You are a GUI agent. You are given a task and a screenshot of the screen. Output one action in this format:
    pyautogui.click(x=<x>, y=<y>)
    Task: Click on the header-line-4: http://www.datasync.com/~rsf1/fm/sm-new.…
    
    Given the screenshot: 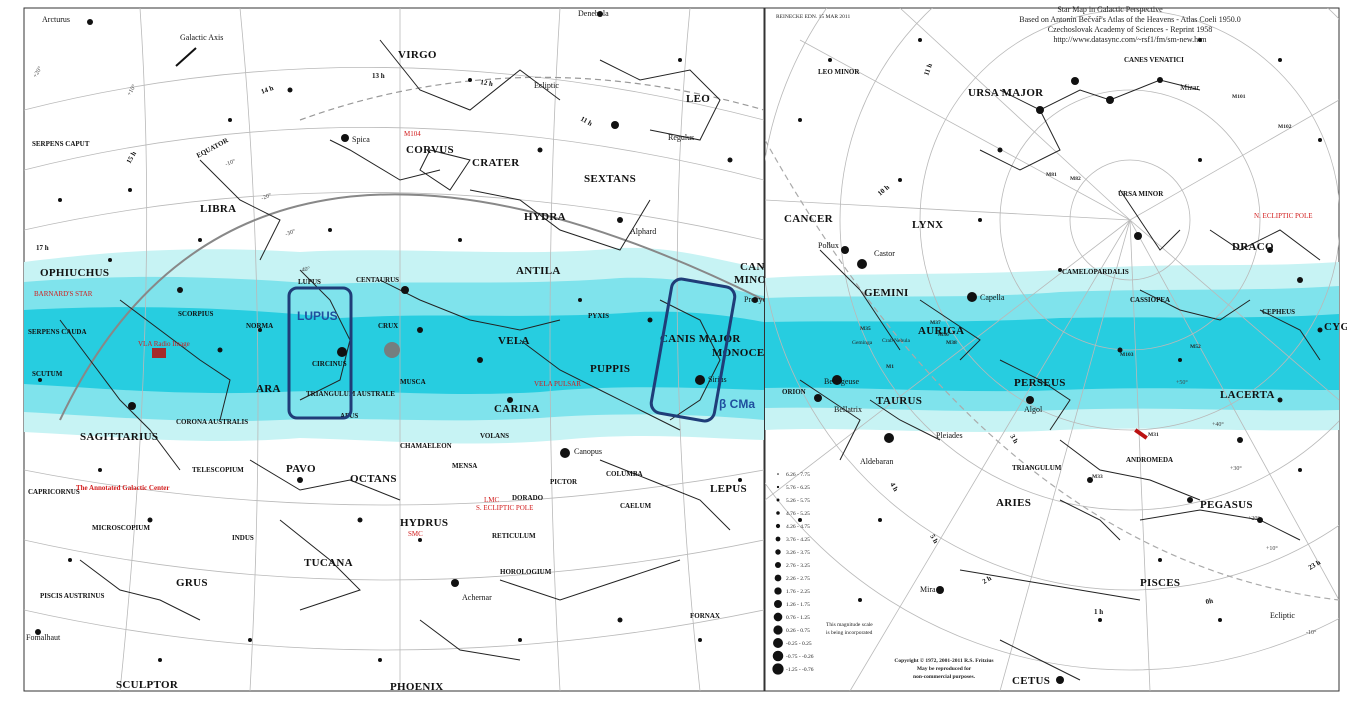 What is the action you would take?
    pyautogui.click(x=1130, y=39)
    